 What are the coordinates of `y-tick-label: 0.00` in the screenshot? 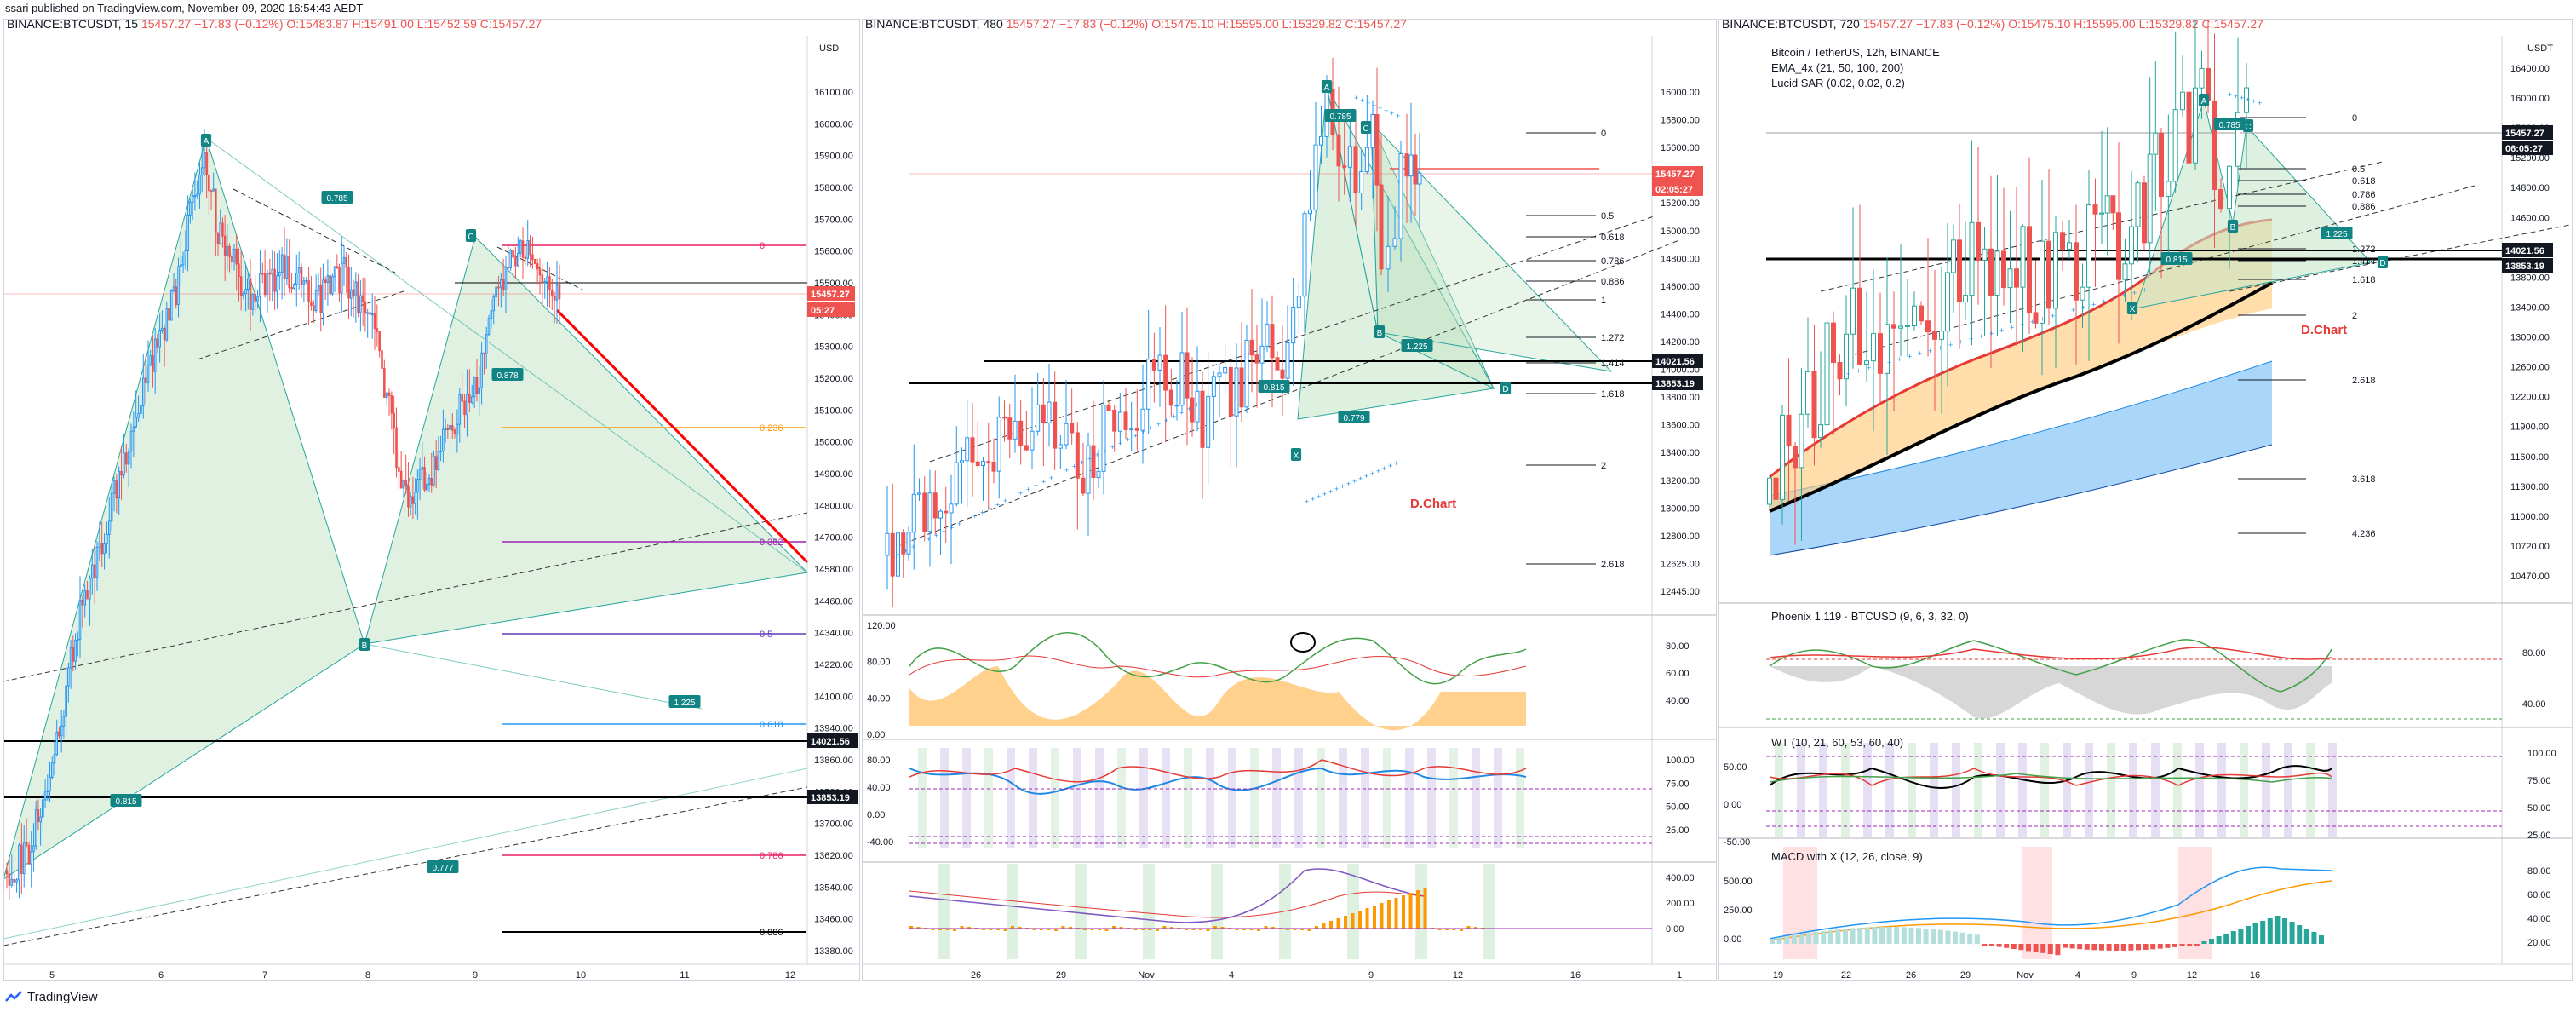 It's located at (1732, 940).